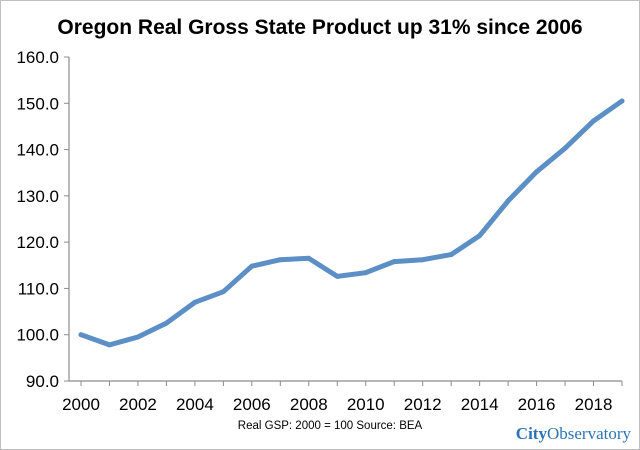  What do you see at coordinates (594, 404) in the screenshot?
I see `x-tick-label: 2018` at bounding box center [594, 404].